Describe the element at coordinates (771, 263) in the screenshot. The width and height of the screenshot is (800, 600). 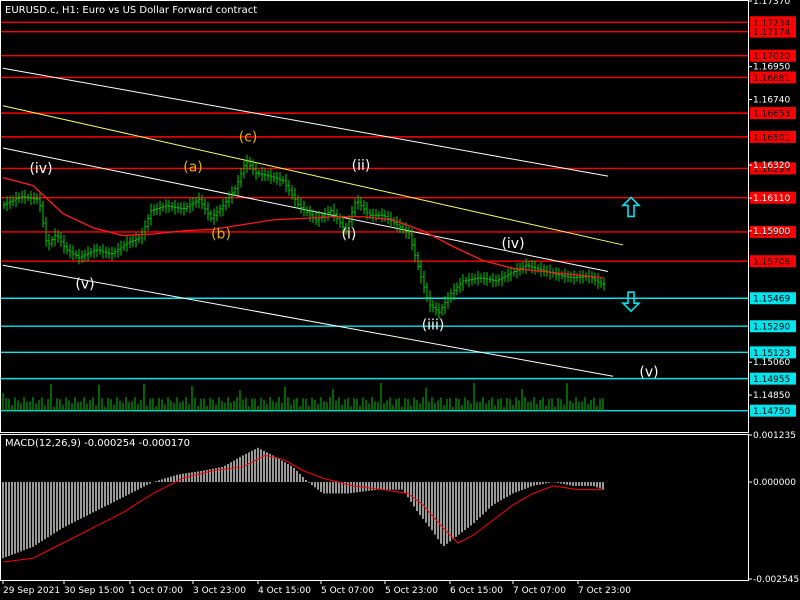
I see `level-badge-text: 1.15706` at that location.